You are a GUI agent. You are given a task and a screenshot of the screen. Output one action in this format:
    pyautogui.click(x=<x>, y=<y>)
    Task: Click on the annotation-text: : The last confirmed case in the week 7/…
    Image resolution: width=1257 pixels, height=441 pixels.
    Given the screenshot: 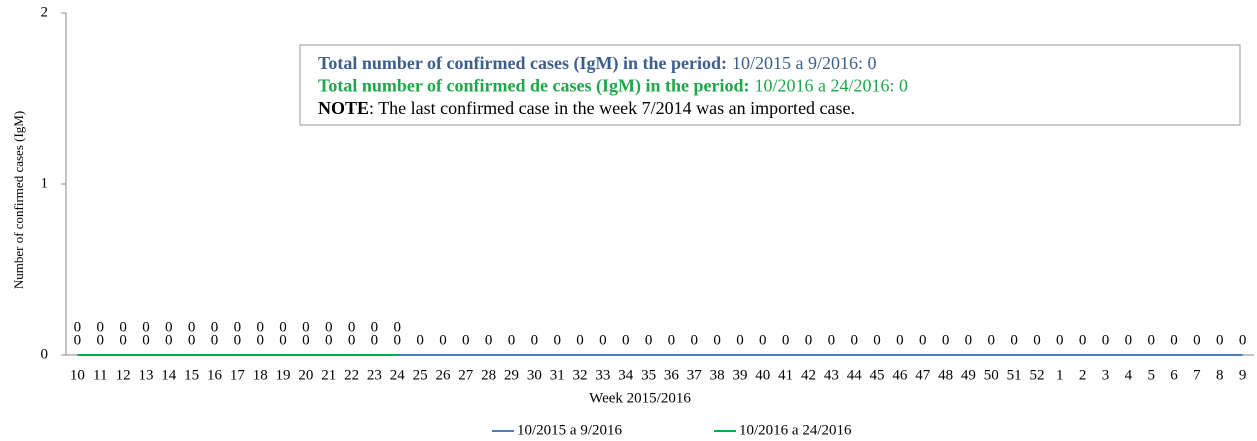 What is the action you would take?
    pyautogui.click(x=612, y=108)
    